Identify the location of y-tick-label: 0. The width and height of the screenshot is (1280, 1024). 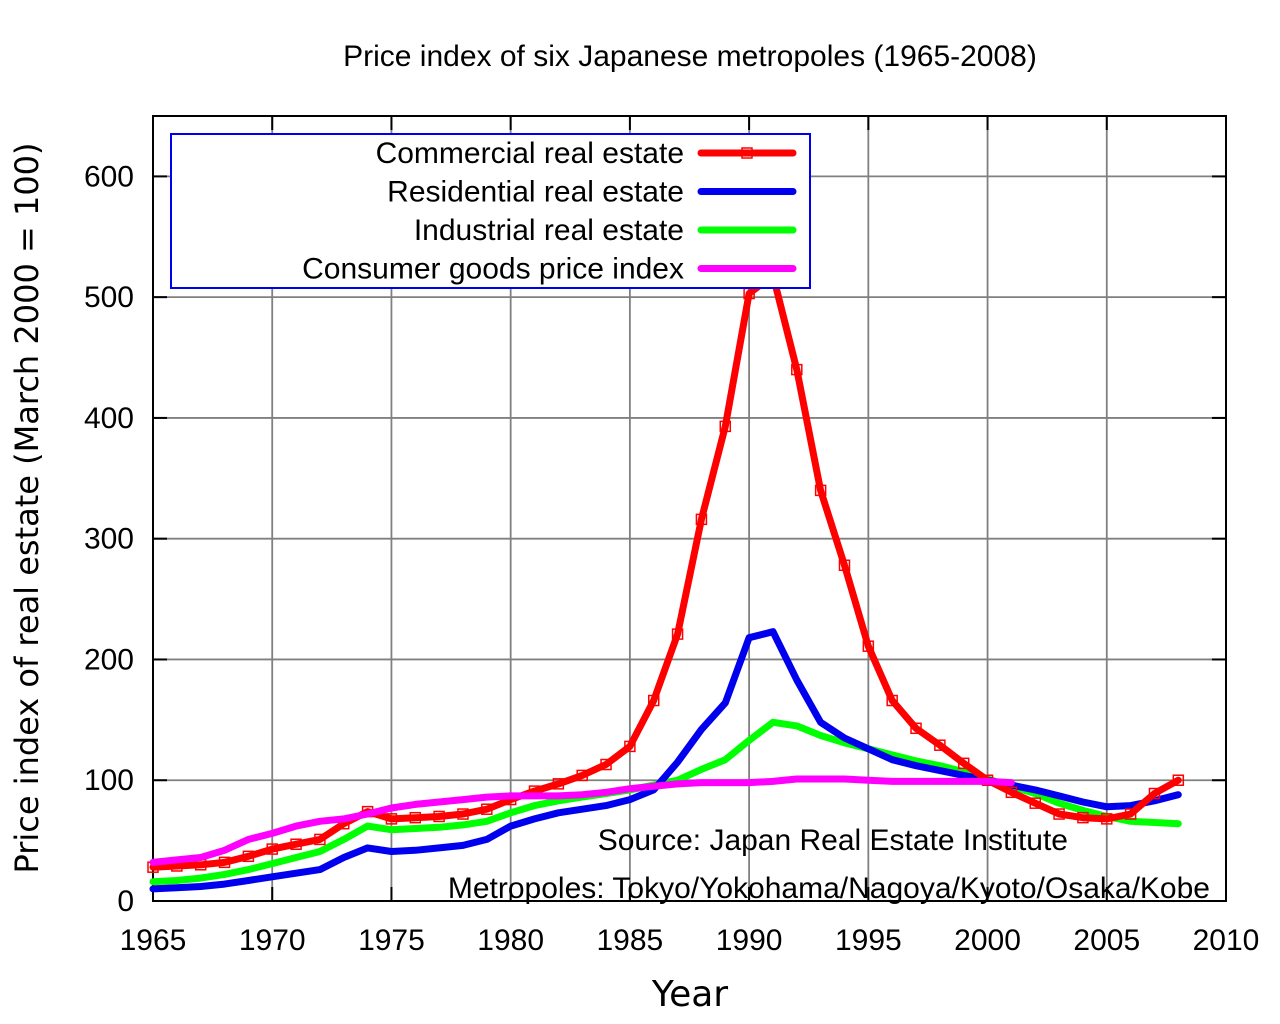
(125, 901).